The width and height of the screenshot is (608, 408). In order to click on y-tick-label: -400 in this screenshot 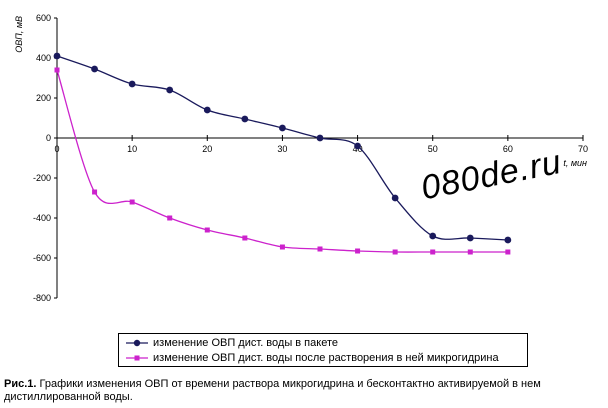, I will do `click(42, 218)`.